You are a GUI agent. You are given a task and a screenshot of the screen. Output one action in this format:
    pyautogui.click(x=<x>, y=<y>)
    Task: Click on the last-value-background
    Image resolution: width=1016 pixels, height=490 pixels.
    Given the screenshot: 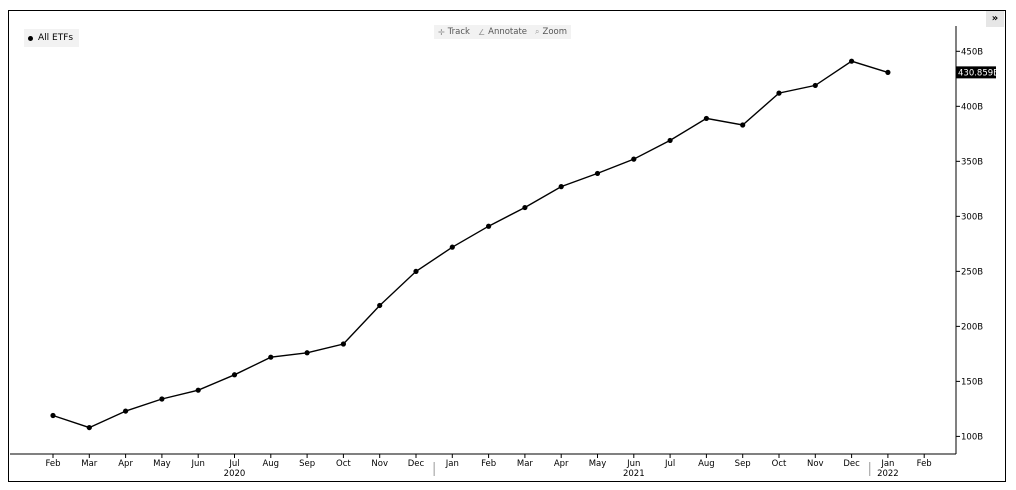 What is the action you would take?
    pyautogui.click(x=976, y=72)
    